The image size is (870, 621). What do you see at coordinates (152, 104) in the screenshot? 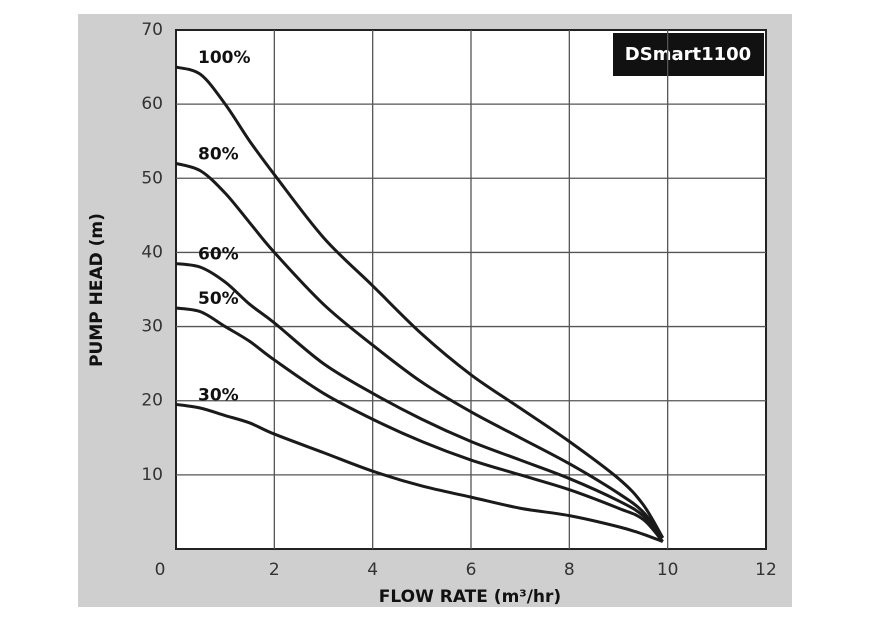
I see `y-tick-label: 60` at bounding box center [152, 104].